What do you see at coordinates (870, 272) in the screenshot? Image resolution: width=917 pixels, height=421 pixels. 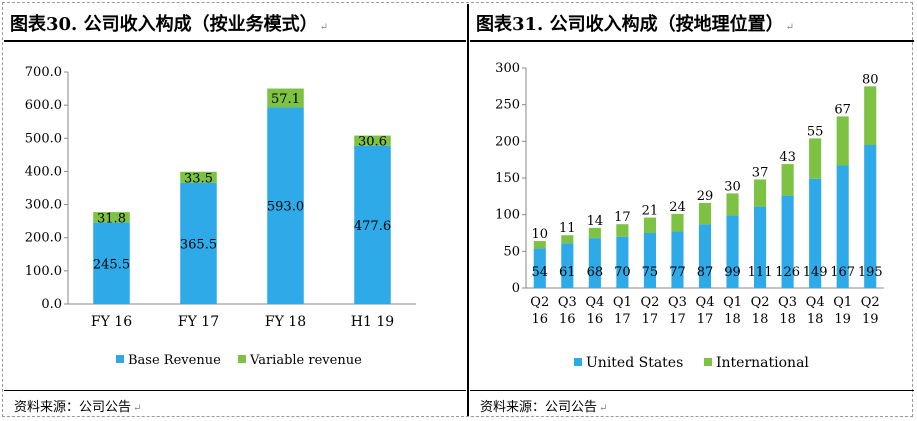 I see `data-label: 195` at bounding box center [870, 272].